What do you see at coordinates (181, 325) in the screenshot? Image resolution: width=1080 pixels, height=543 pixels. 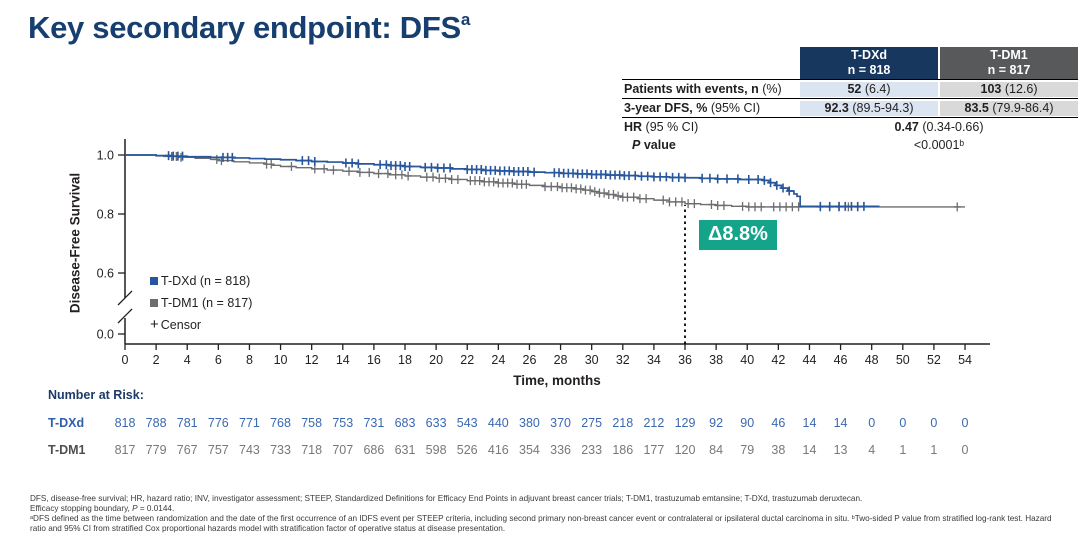 I see `legend-label-censor: Censor` at bounding box center [181, 325].